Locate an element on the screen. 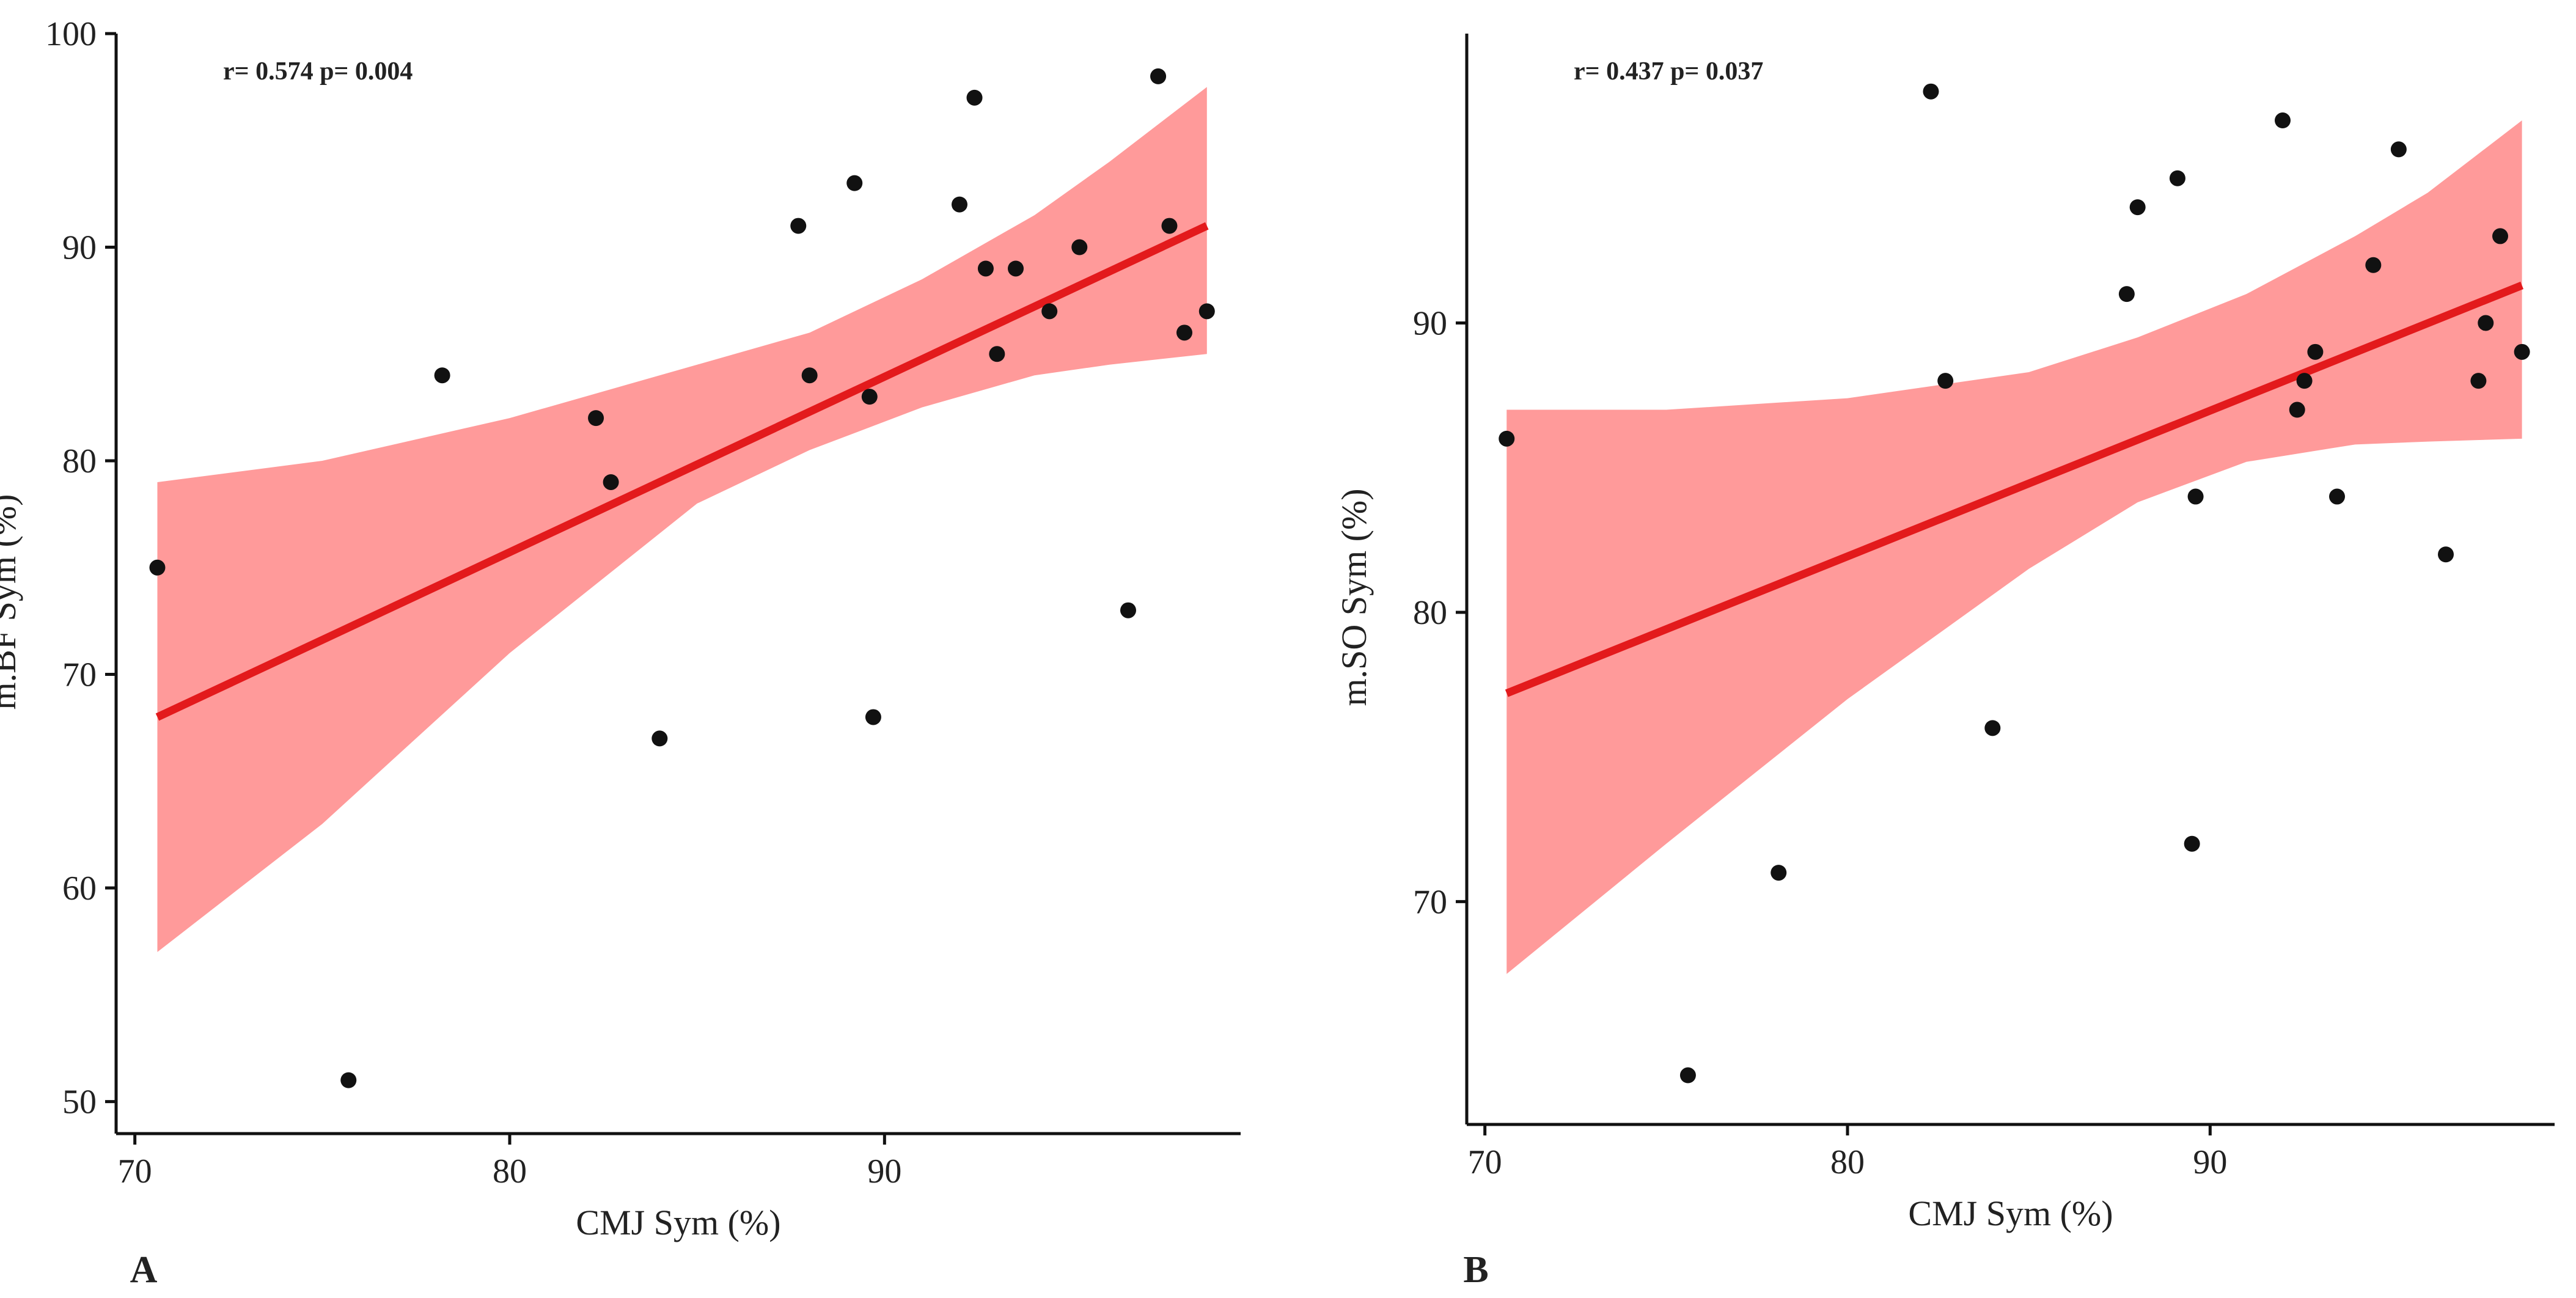  panel-b-x-tick-label-90: 90 is located at coordinates (2210, 1162).